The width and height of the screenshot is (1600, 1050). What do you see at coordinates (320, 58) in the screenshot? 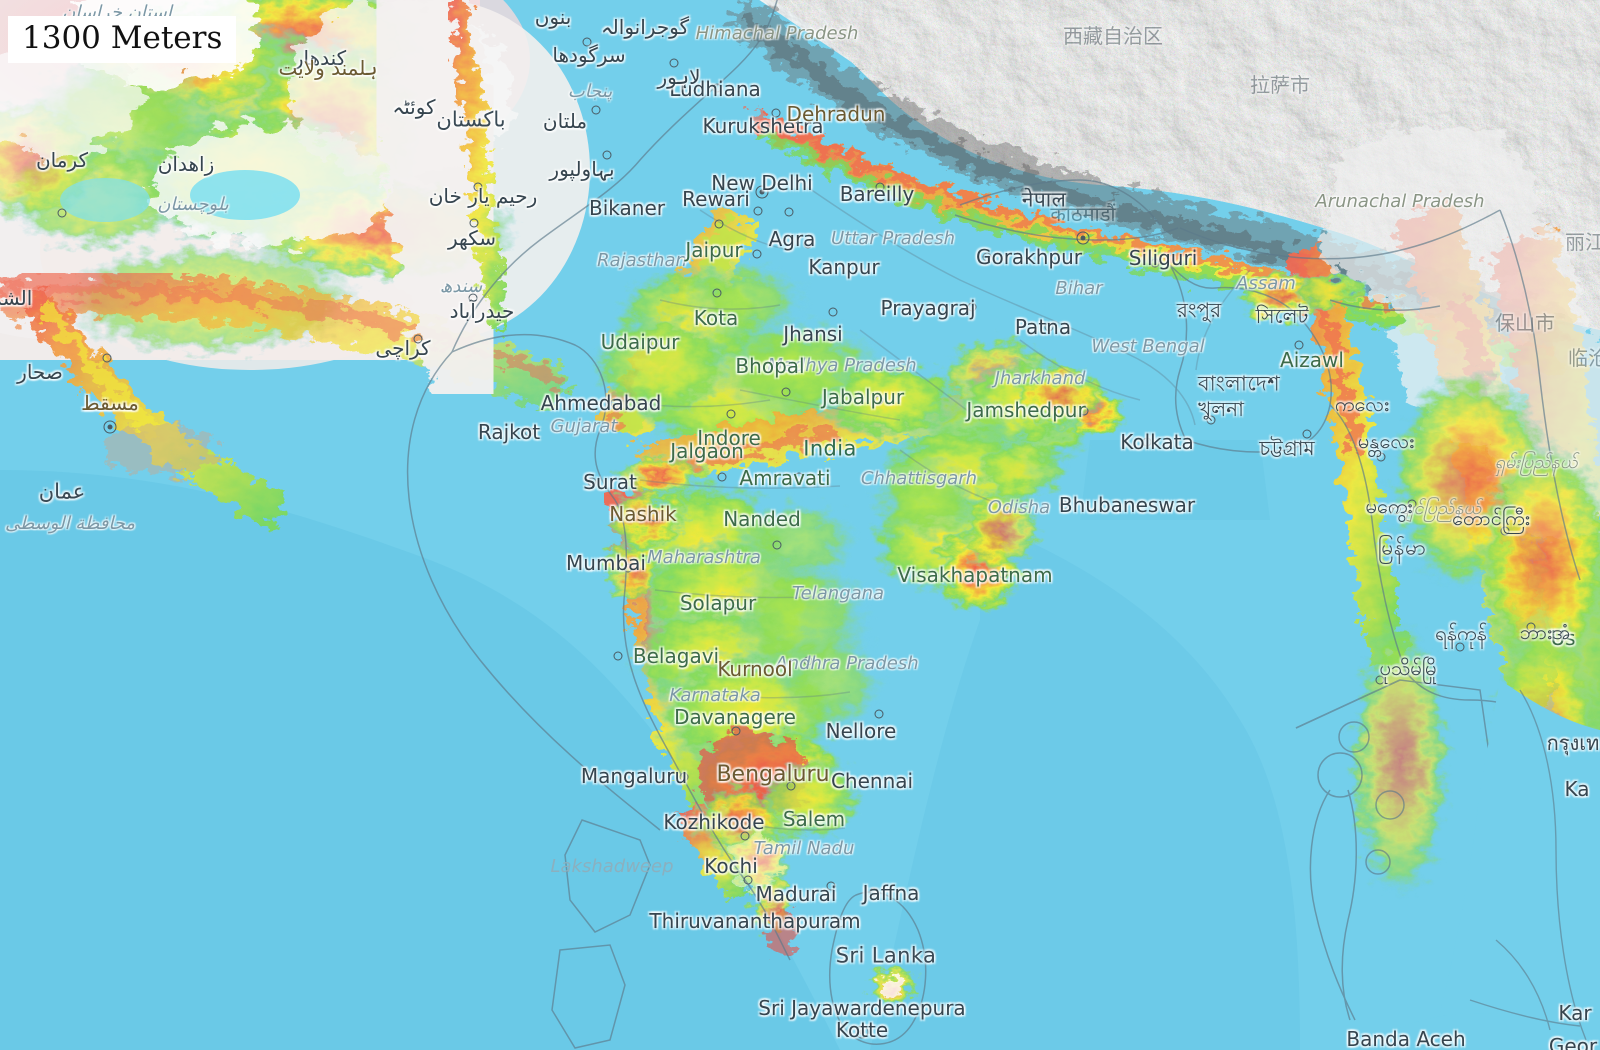
I see `city-label-label: کندھار` at bounding box center [320, 58].